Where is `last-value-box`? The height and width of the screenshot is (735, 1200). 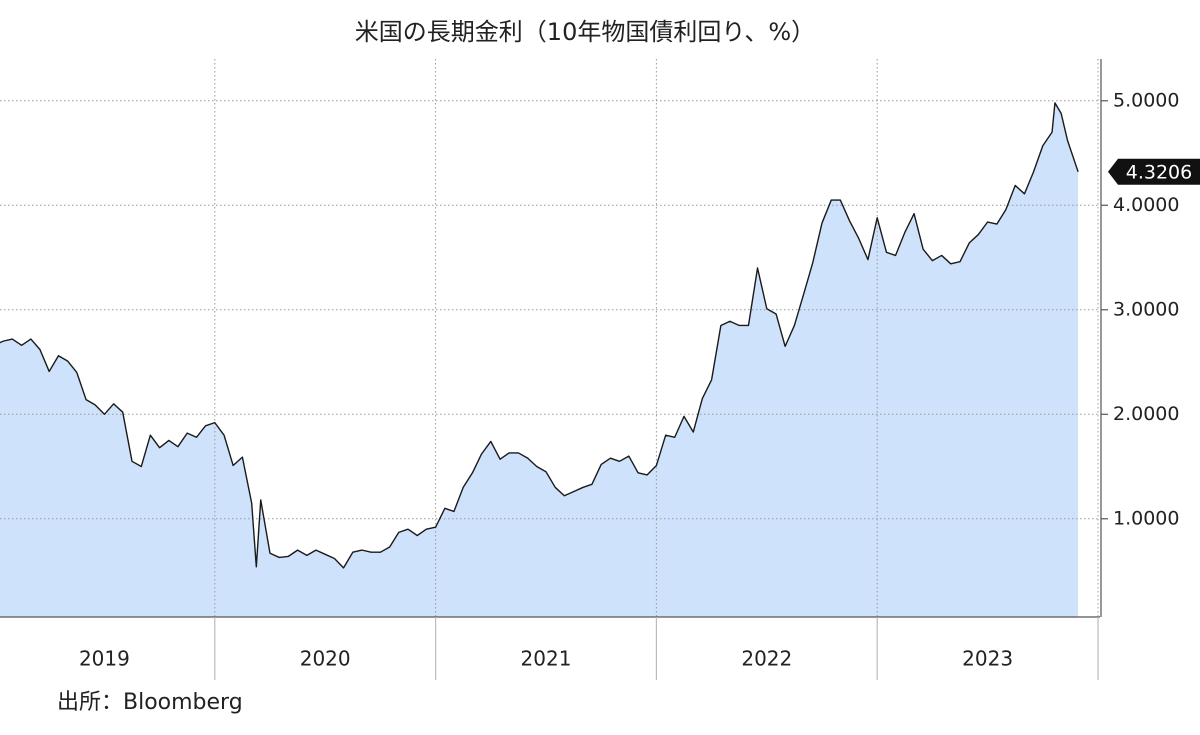
last-value-box is located at coordinates (1154, 171).